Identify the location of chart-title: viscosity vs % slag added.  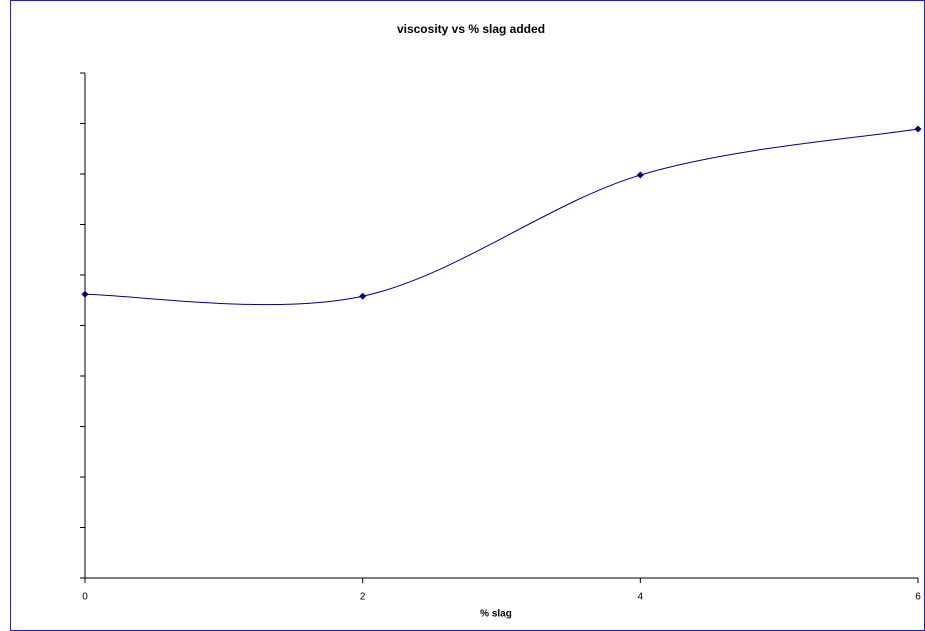
(471, 29).